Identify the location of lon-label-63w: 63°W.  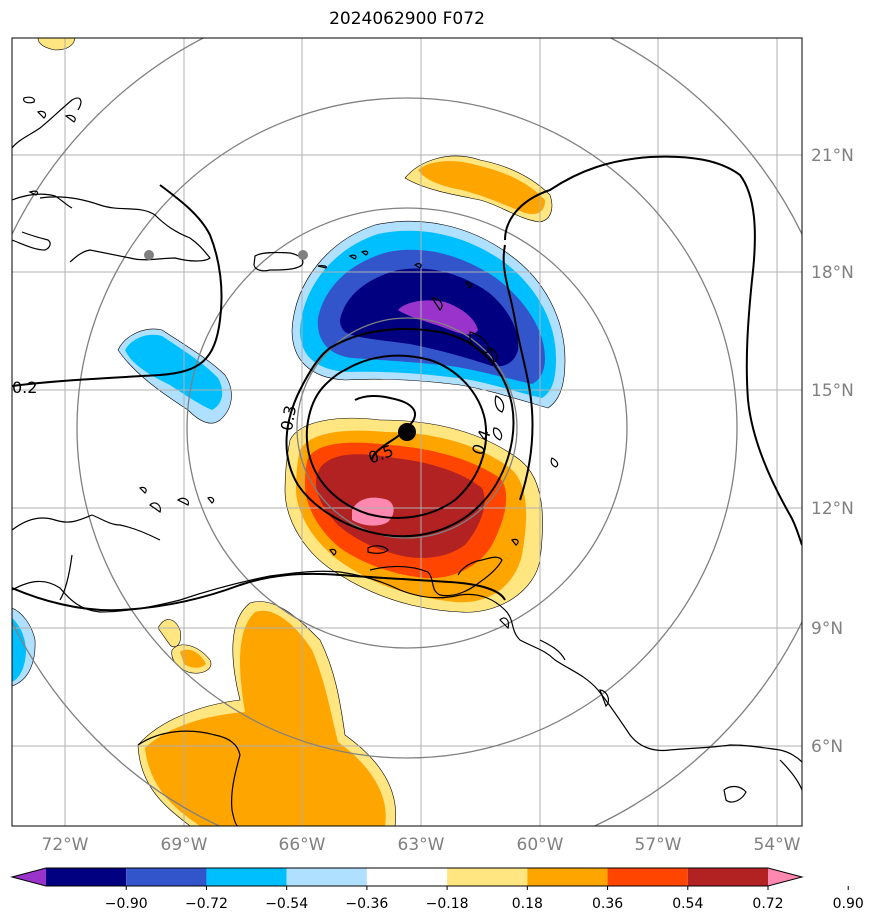
(421, 845).